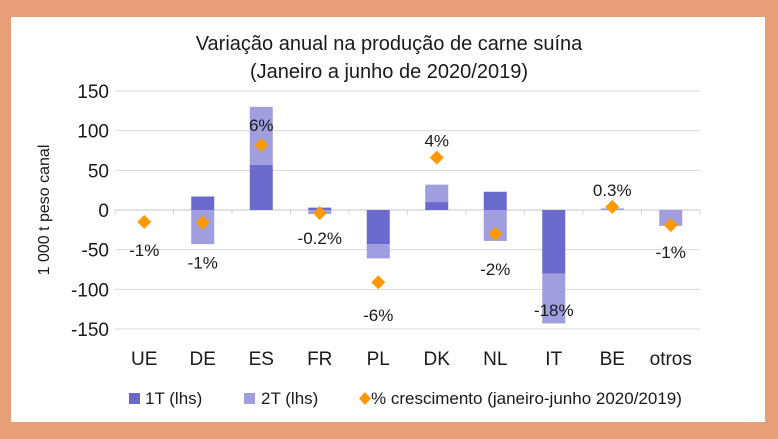 The width and height of the screenshot is (778, 439). Describe the element at coordinates (320, 238) in the screenshot. I see `growth-label-fr: -0.2%` at that location.